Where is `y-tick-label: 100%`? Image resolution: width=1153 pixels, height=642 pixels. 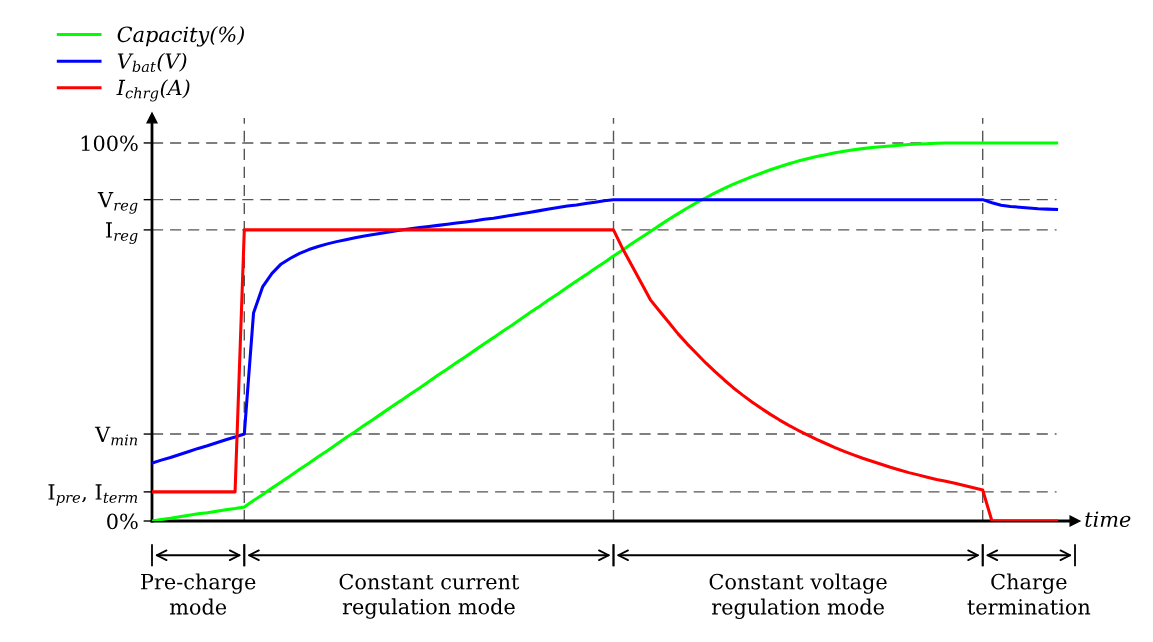 y-tick-label: 100% is located at coordinates (109, 143).